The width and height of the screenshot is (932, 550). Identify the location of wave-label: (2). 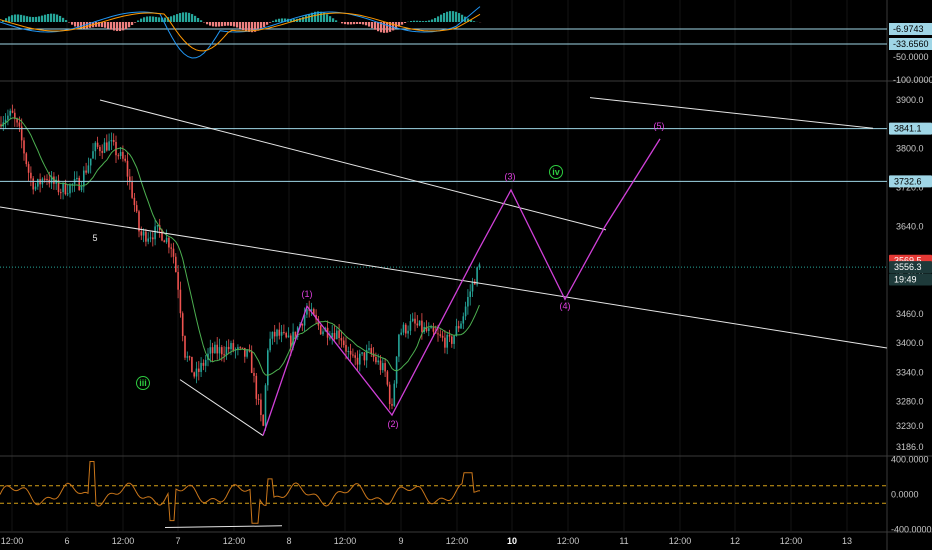
(393, 424).